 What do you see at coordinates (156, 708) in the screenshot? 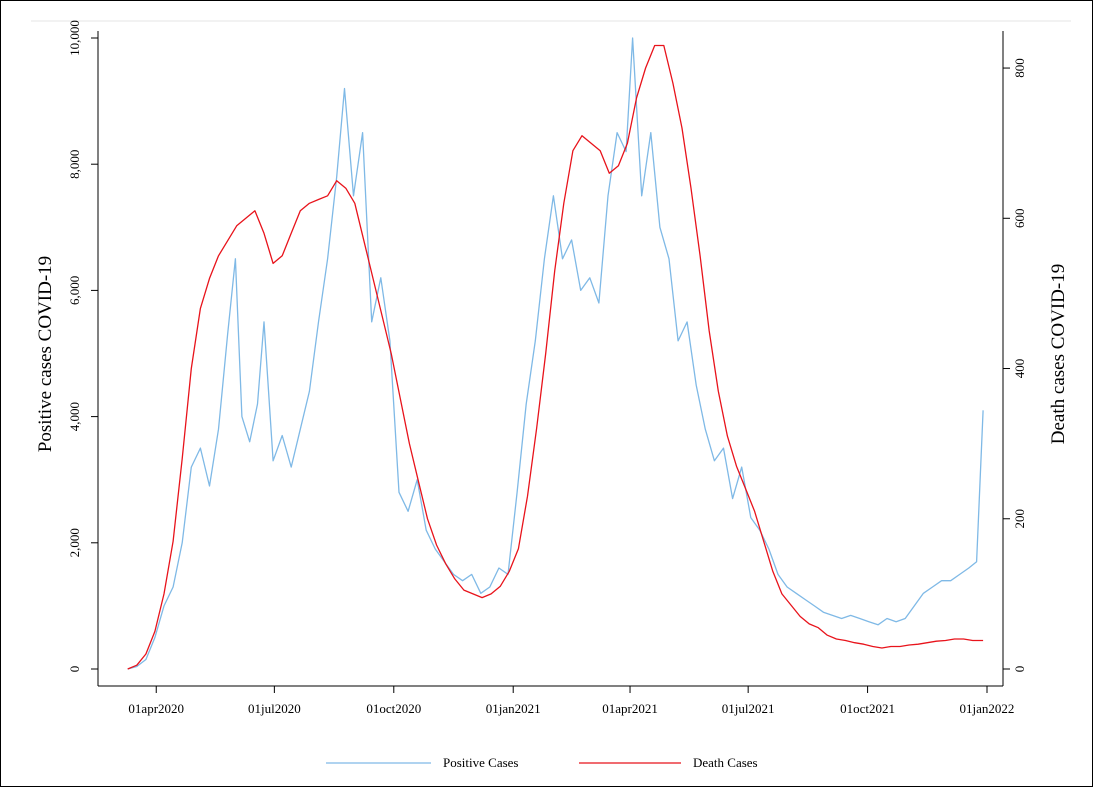
I see `x-tick-label: 01apr2020` at bounding box center [156, 708].